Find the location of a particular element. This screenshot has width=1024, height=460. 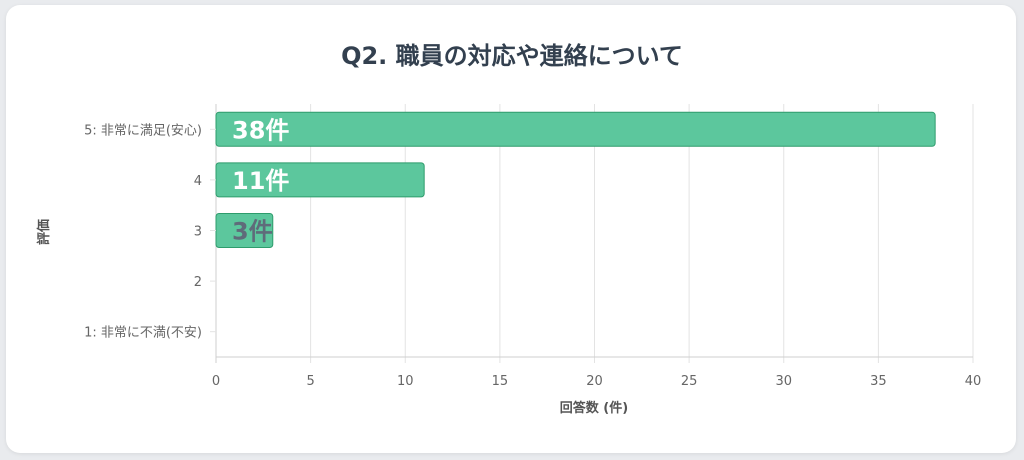

x-axis-title: 回答数 (件) is located at coordinates (594, 408).